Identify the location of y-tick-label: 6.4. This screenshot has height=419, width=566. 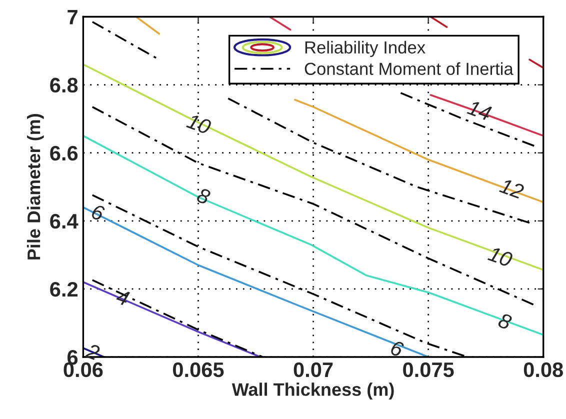
(64, 221).